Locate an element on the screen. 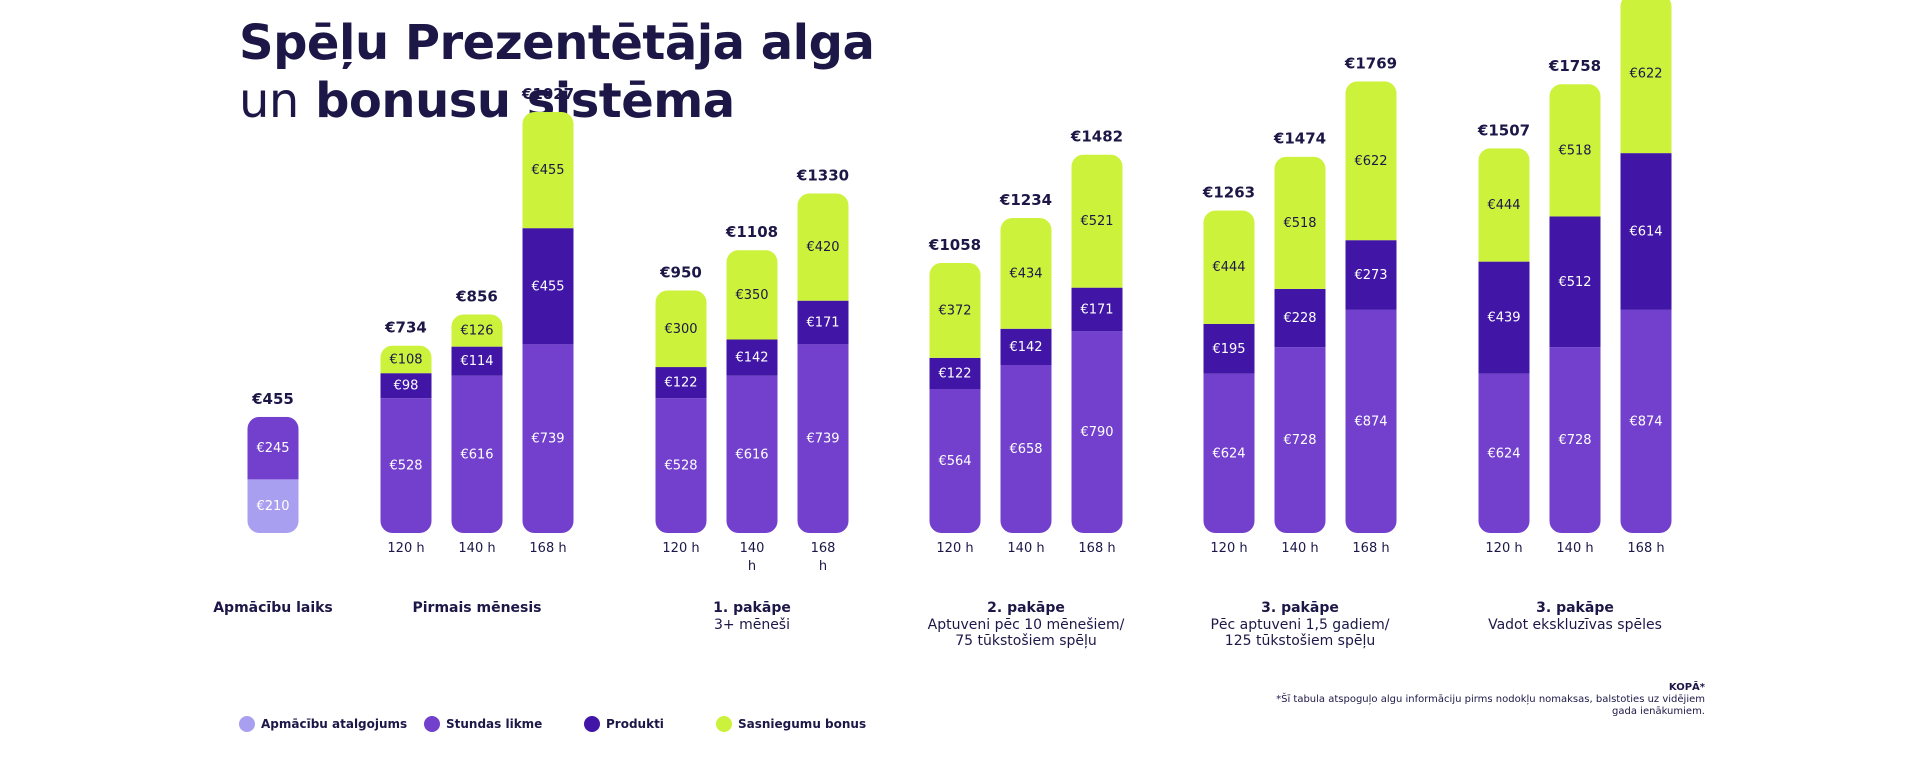  legend-item-bonus: Sasniegumu bonus is located at coordinates (791, 724).